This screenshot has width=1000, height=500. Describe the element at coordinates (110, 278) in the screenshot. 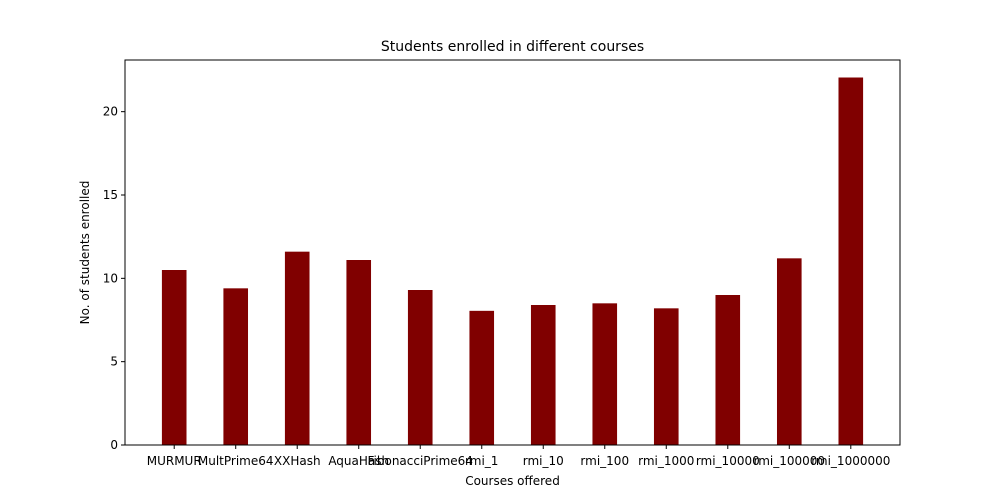

I see `y-tick-label: 10` at that location.